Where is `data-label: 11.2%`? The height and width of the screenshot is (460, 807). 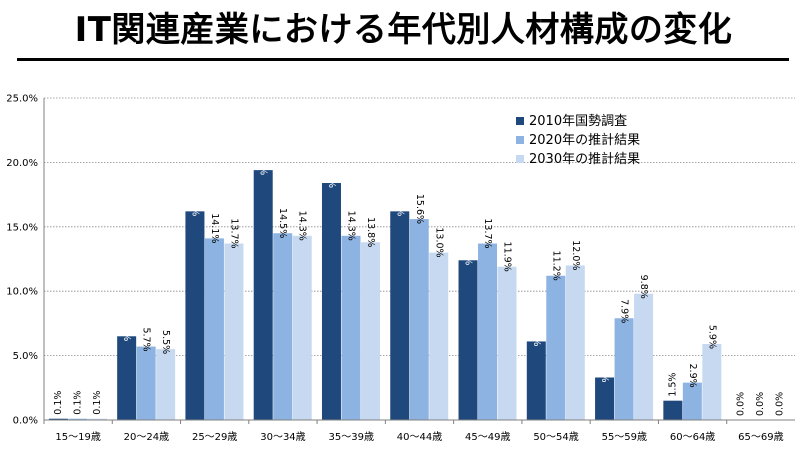
data-label: 11.2% is located at coordinates (555, 266).